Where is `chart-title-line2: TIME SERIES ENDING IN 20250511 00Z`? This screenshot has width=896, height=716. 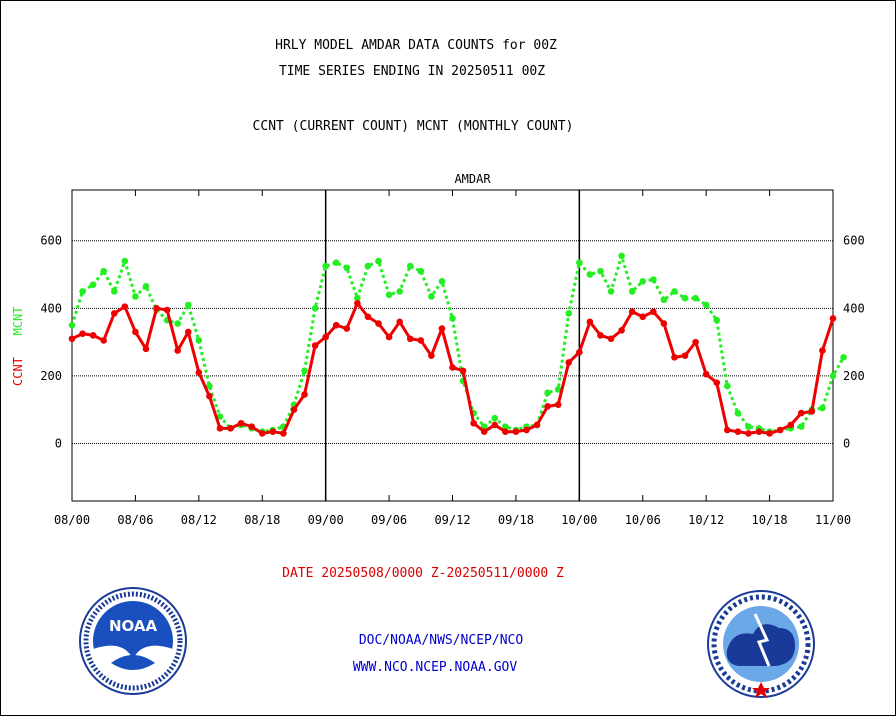 chart-title-line2: TIME SERIES ENDING IN 20250511 00Z is located at coordinates (412, 71).